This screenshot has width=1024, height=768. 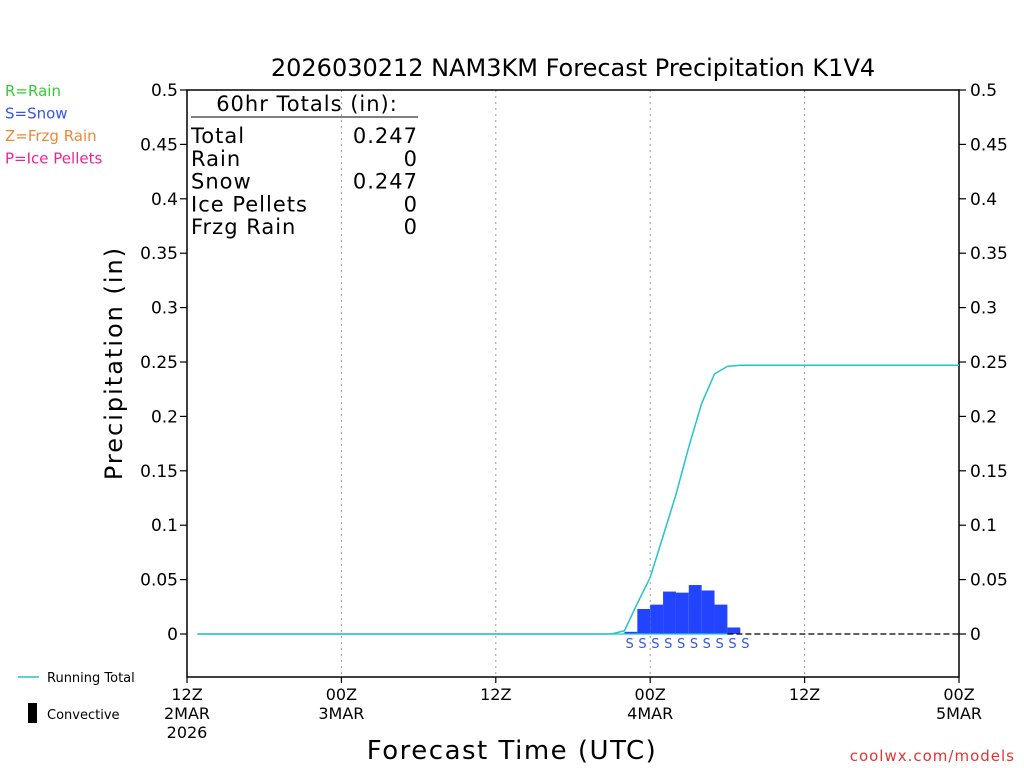 What do you see at coordinates (216, 159) in the screenshot?
I see `totals-row-label: Rain` at bounding box center [216, 159].